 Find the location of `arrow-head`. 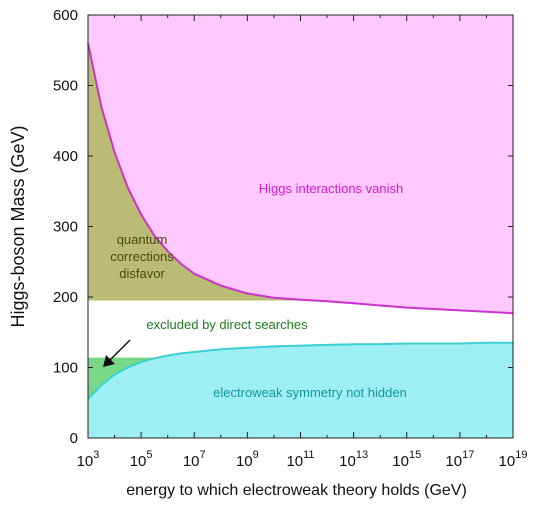

arrow-head is located at coordinates (109, 361).